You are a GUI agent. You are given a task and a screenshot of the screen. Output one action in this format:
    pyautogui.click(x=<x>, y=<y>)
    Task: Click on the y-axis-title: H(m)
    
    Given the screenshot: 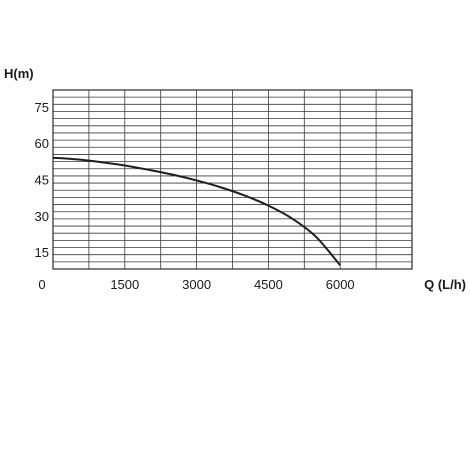 What is the action you would take?
    pyautogui.click(x=19, y=73)
    